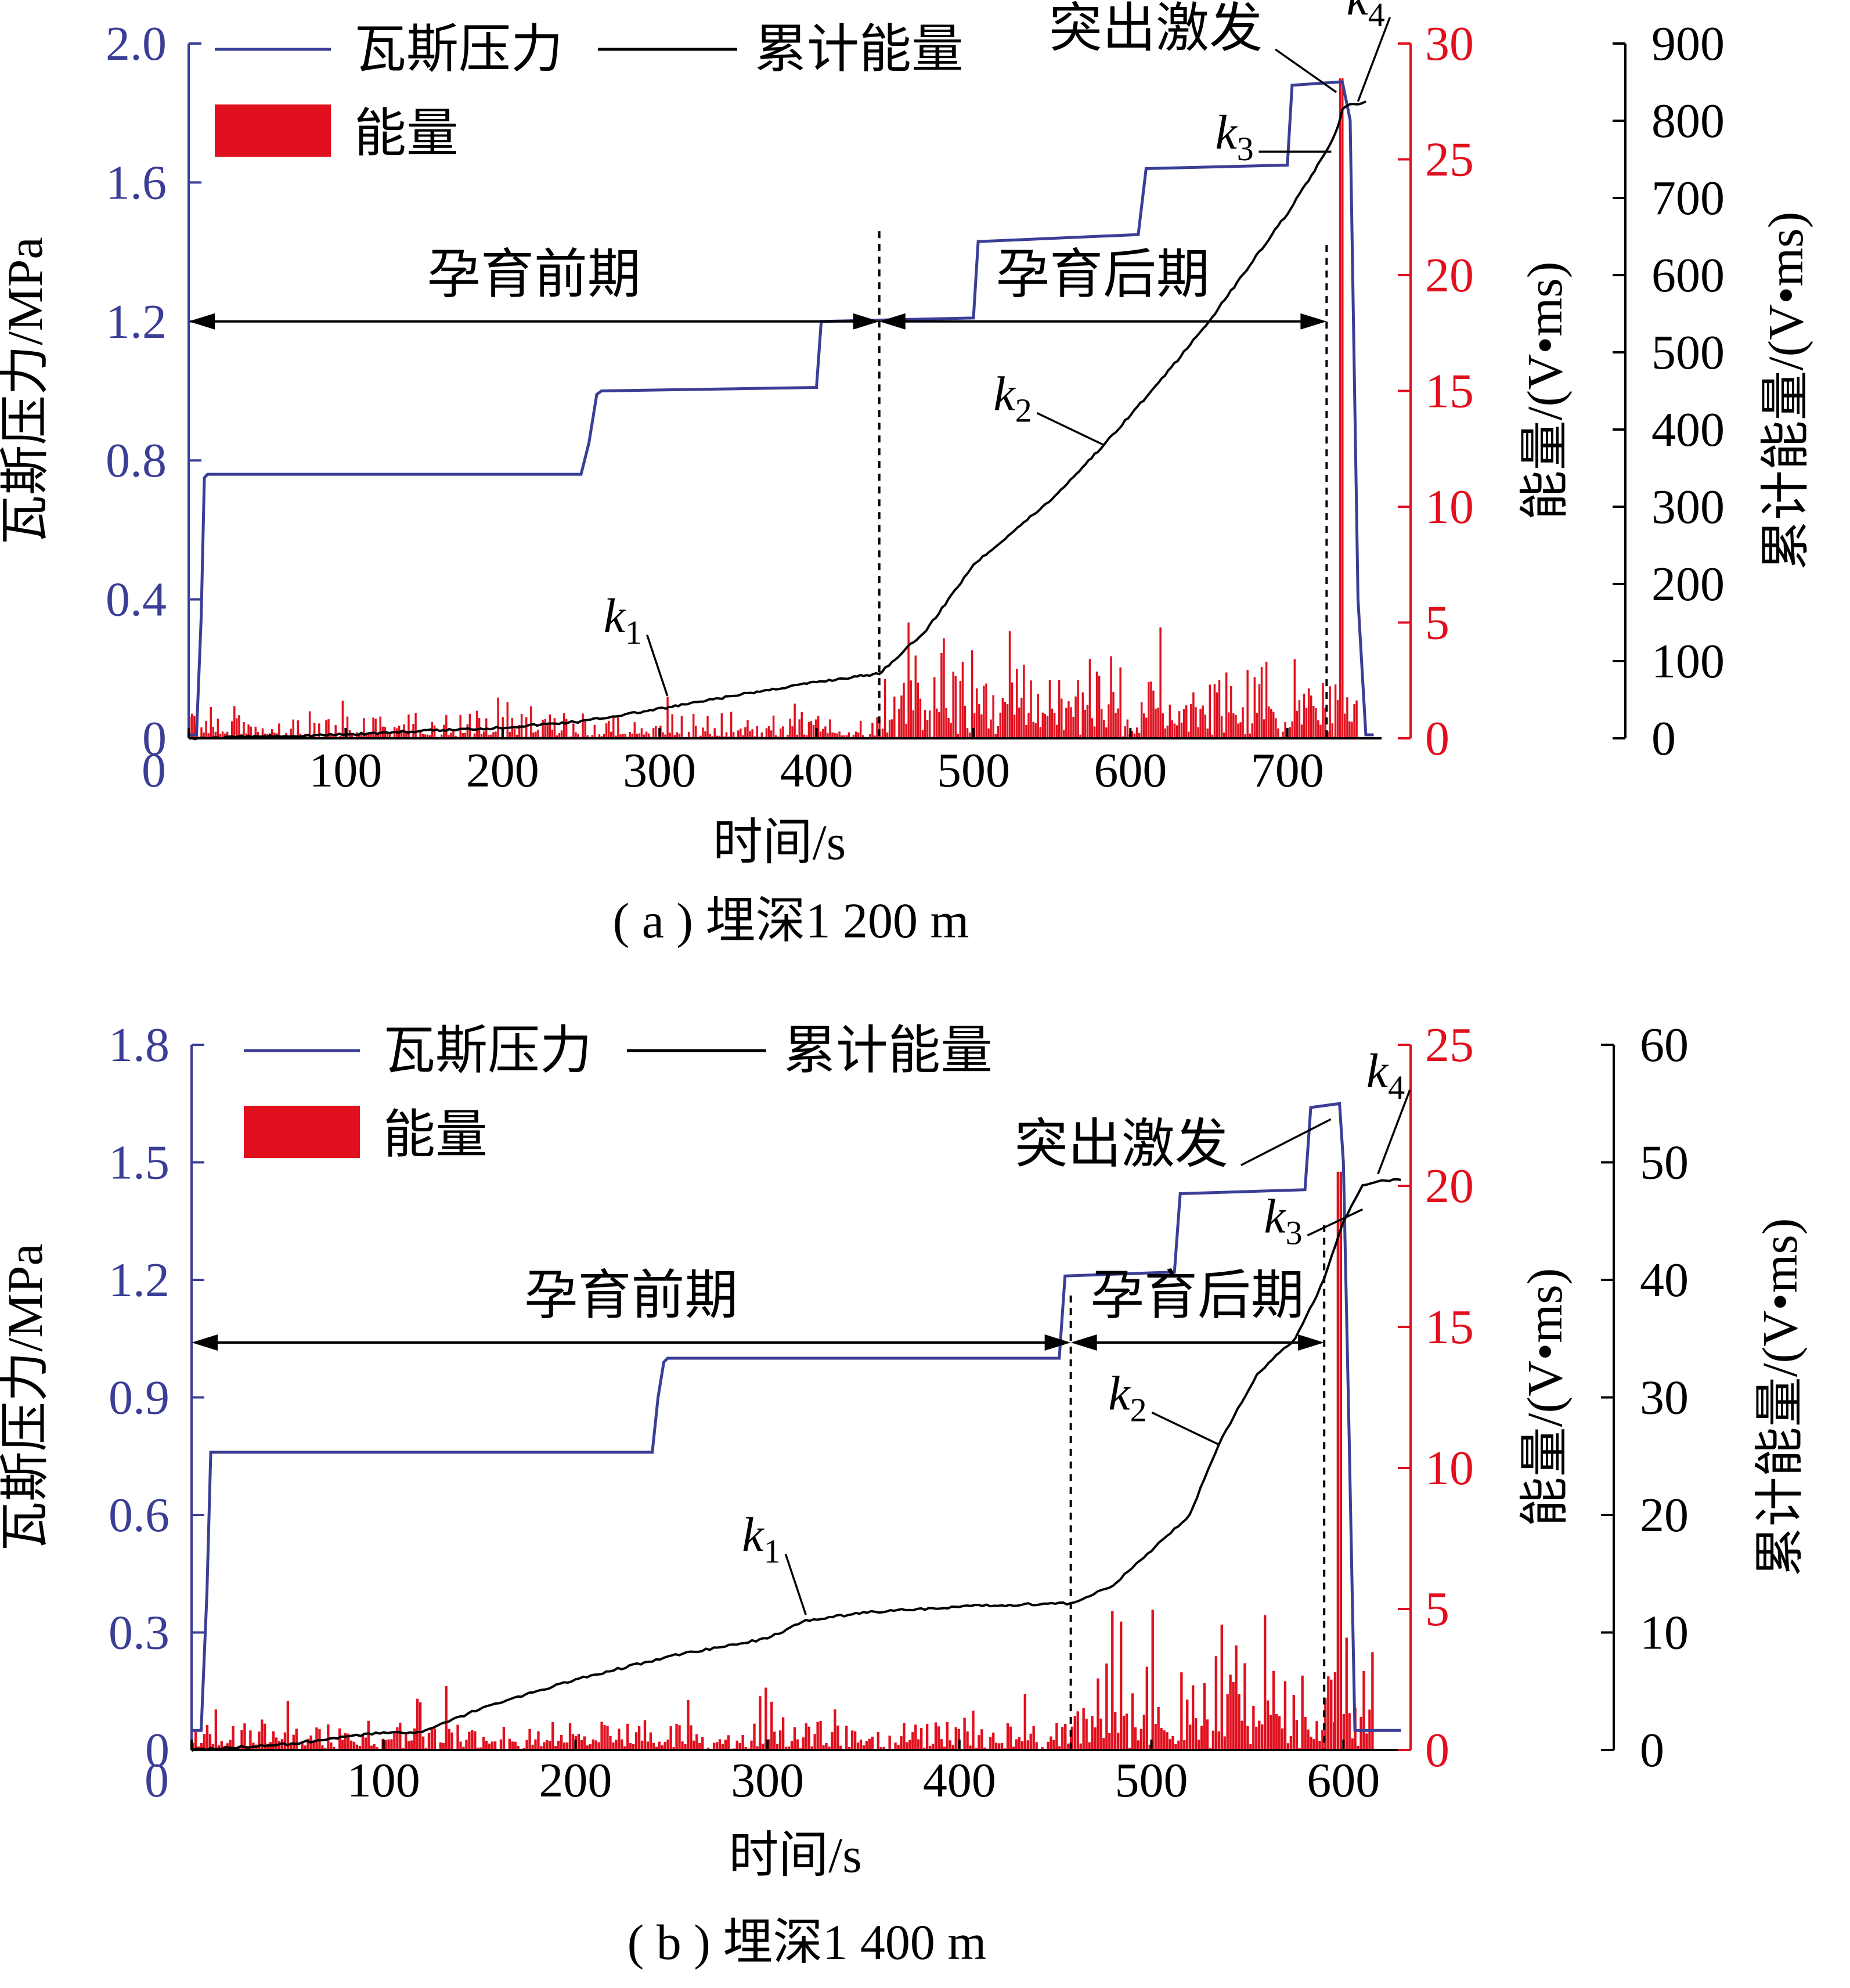 The width and height of the screenshot is (1850, 1988). I want to click on x-axis-label: 时间/s, so click(795, 1855).